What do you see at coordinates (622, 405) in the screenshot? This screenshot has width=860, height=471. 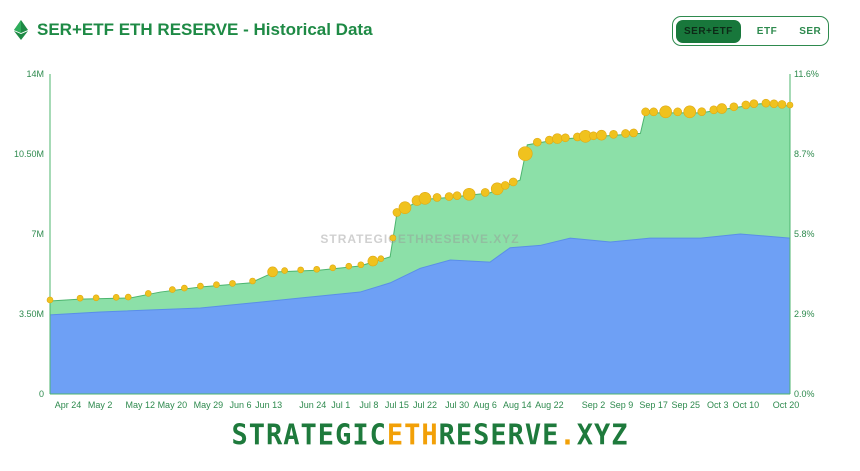 I see `x-tick: Sep 9` at bounding box center [622, 405].